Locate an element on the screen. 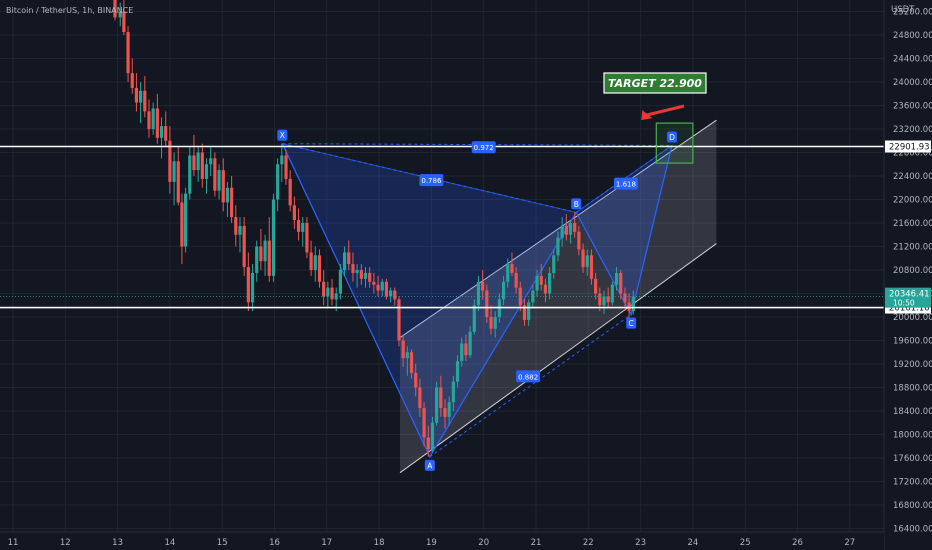 The height and width of the screenshot is (550, 932). channel-upper-line is located at coordinates (558, 228).